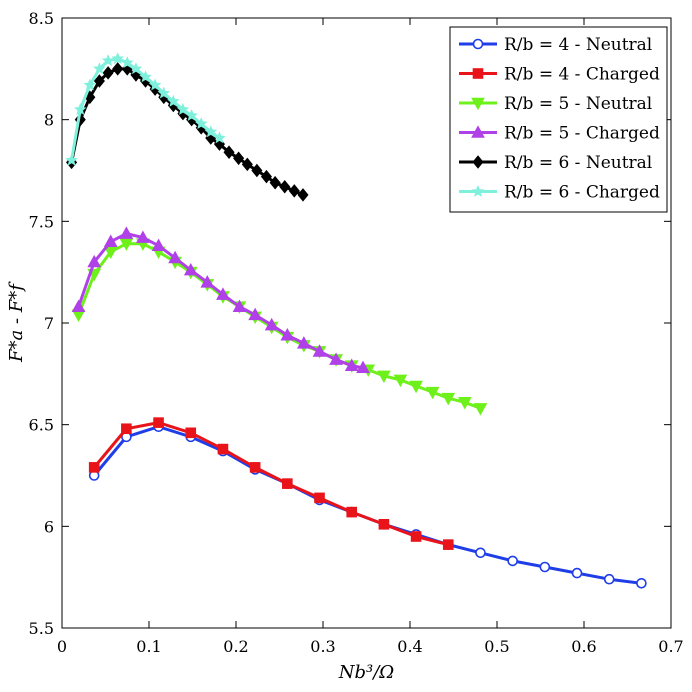 This screenshot has height=692, width=692. Describe the element at coordinates (578, 104) in the screenshot. I see `legend-label: R/b = 5 - Neutral` at that location.